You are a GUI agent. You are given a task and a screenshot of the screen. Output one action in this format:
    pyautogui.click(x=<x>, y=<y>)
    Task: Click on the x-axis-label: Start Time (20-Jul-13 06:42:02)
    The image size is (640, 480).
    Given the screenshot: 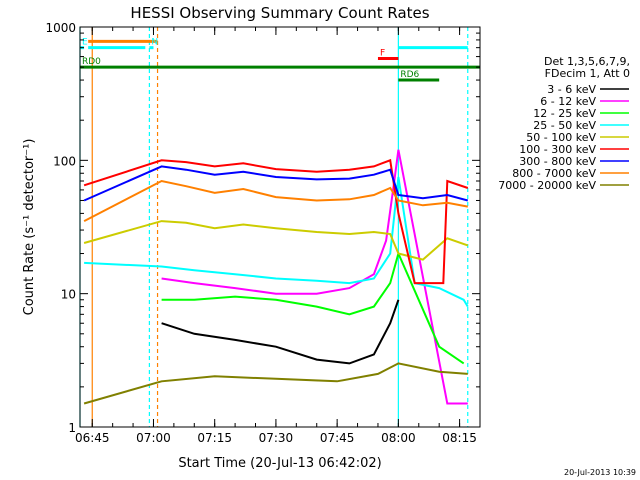 What is the action you would take?
    pyautogui.click(x=279, y=463)
    